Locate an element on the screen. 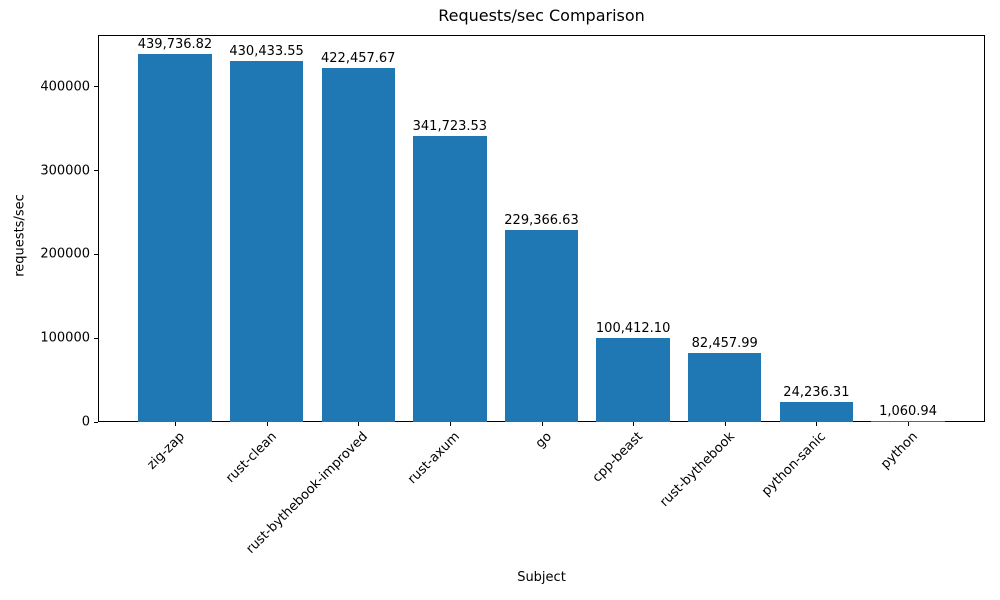 This screenshot has height=600, width=1000. x-axis-label: Subject is located at coordinates (541, 577).